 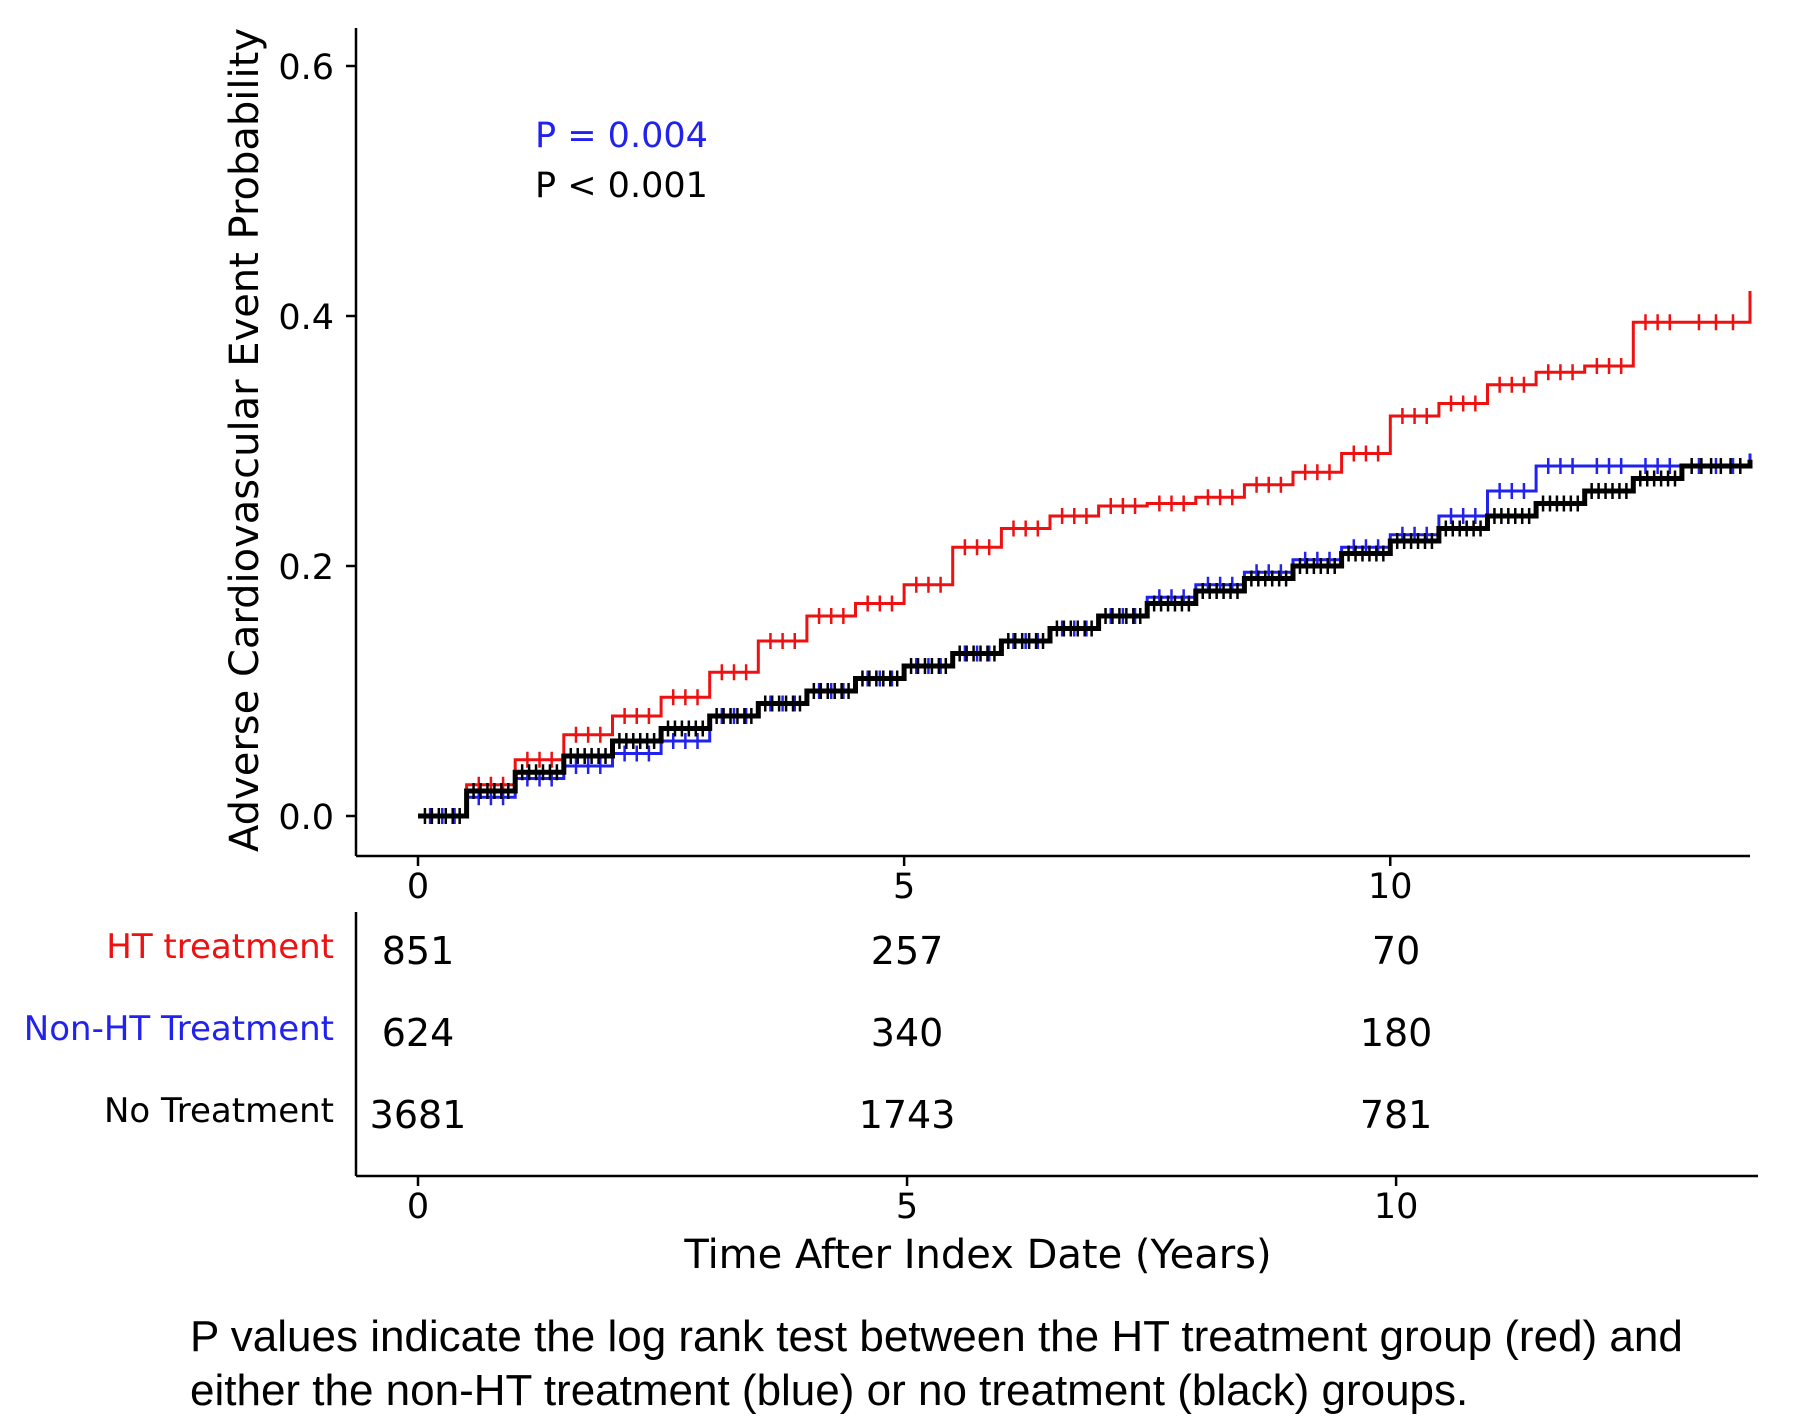 I want to click on y-tick-label: 0.2, so click(x=306, y=568).